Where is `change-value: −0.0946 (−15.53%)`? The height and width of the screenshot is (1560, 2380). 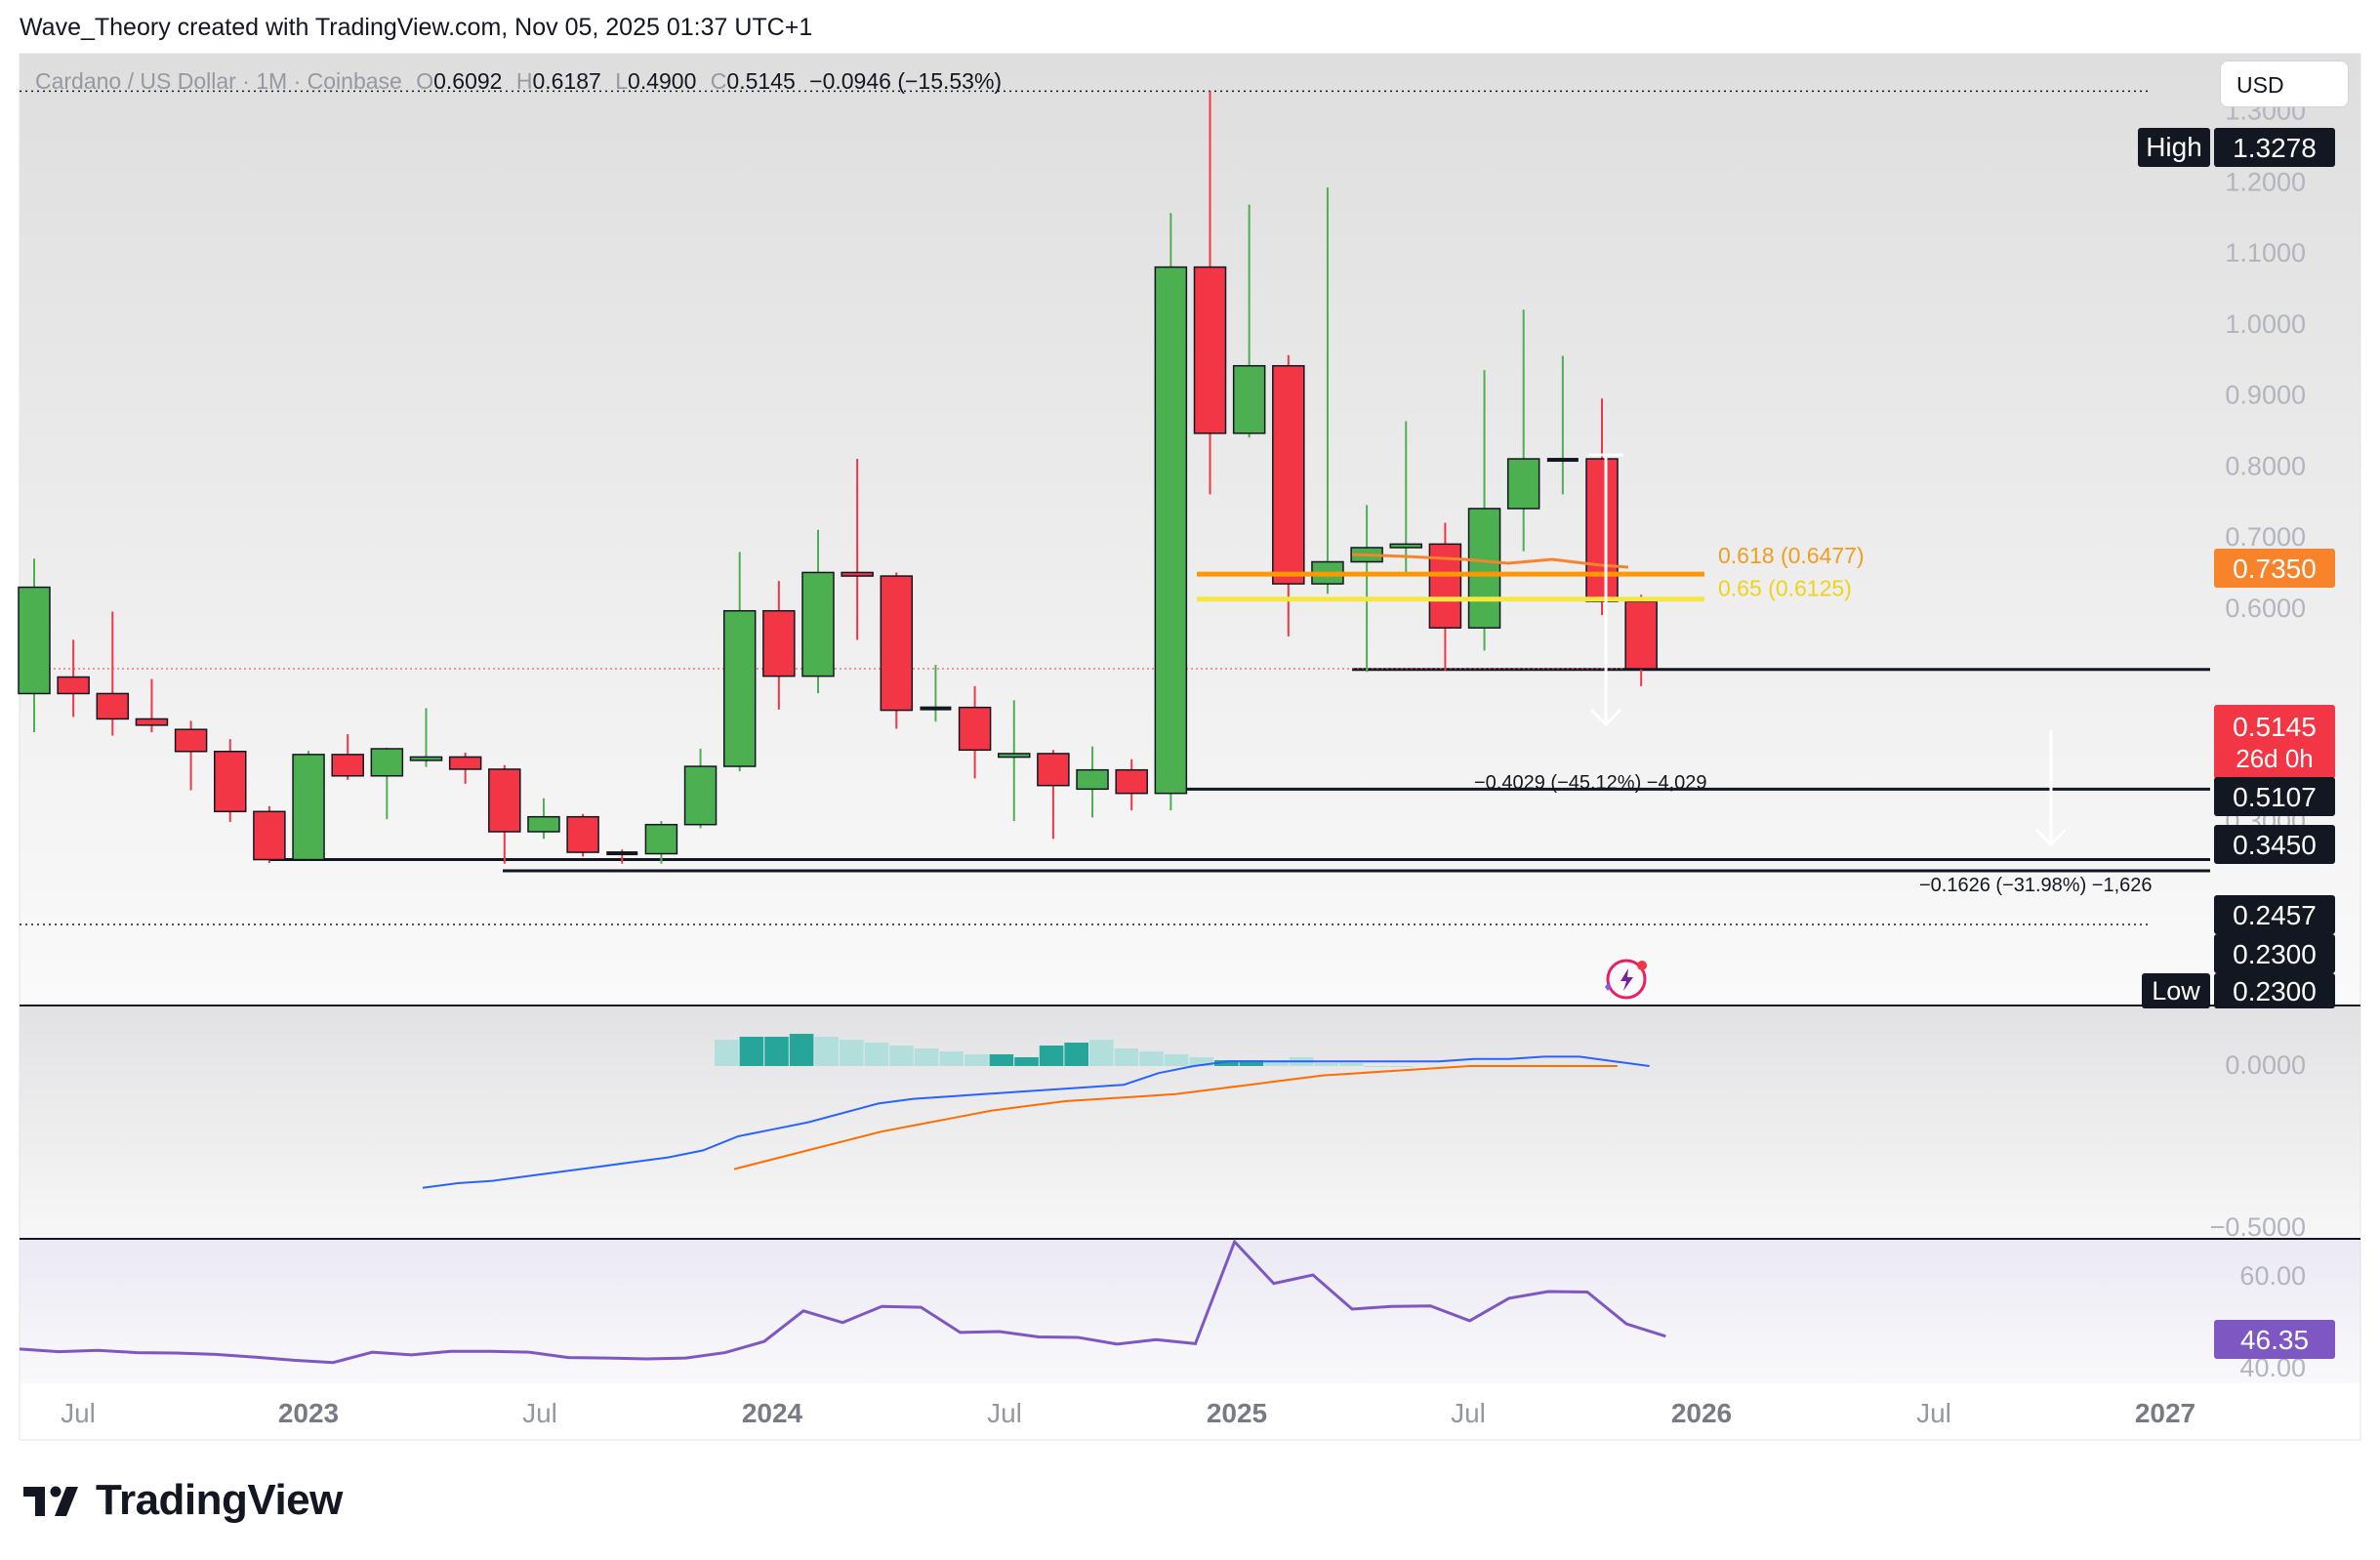 change-value: −0.0946 (−15.53%) is located at coordinates (906, 81).